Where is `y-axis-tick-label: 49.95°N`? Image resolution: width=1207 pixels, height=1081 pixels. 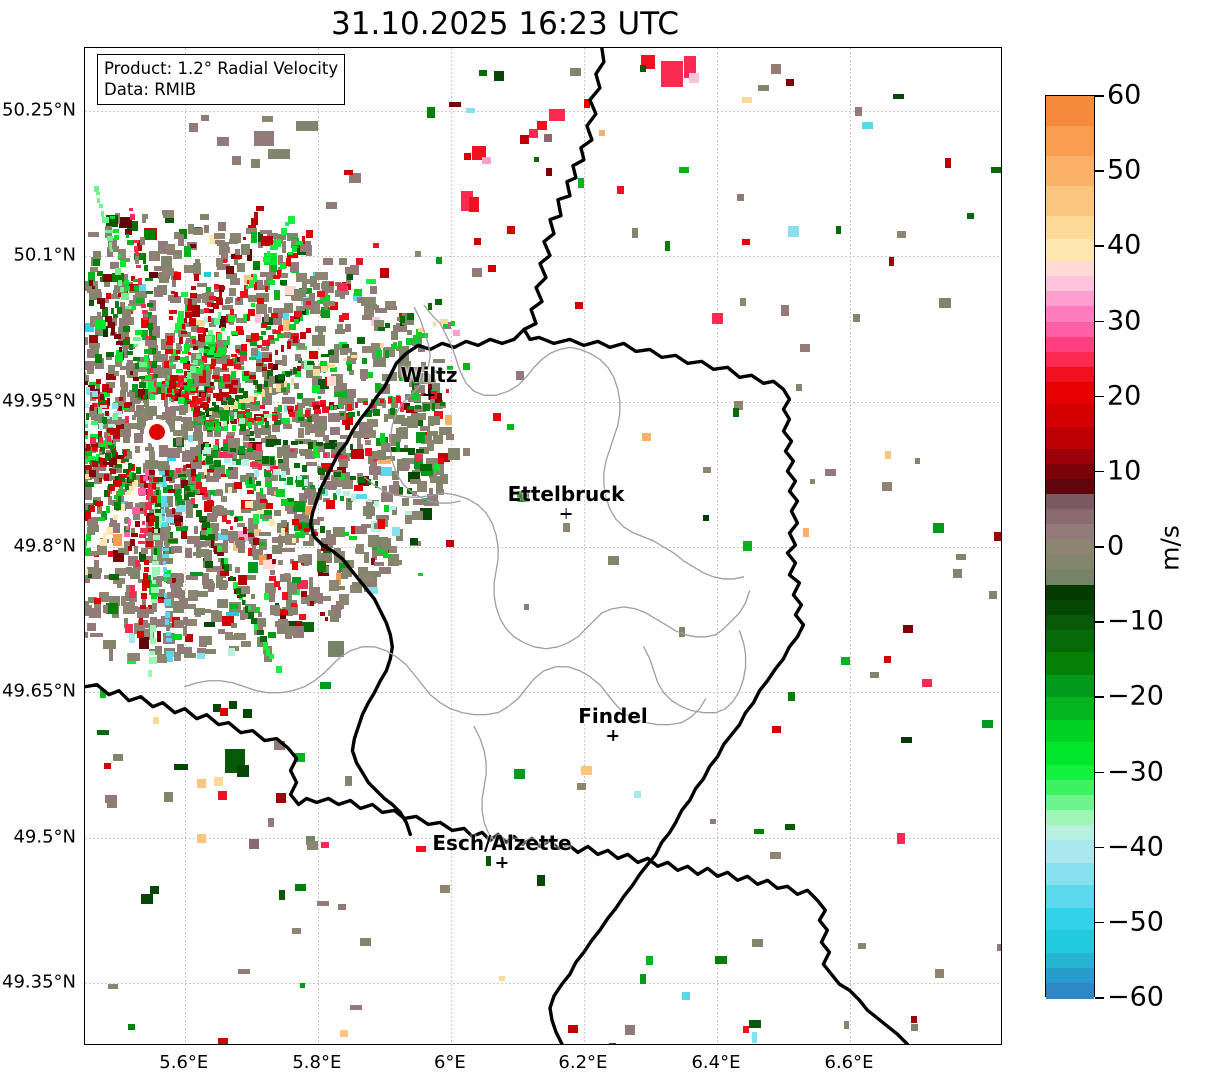 y-axis-tick-label: 49.95°N is located at coordinates (39, 401).